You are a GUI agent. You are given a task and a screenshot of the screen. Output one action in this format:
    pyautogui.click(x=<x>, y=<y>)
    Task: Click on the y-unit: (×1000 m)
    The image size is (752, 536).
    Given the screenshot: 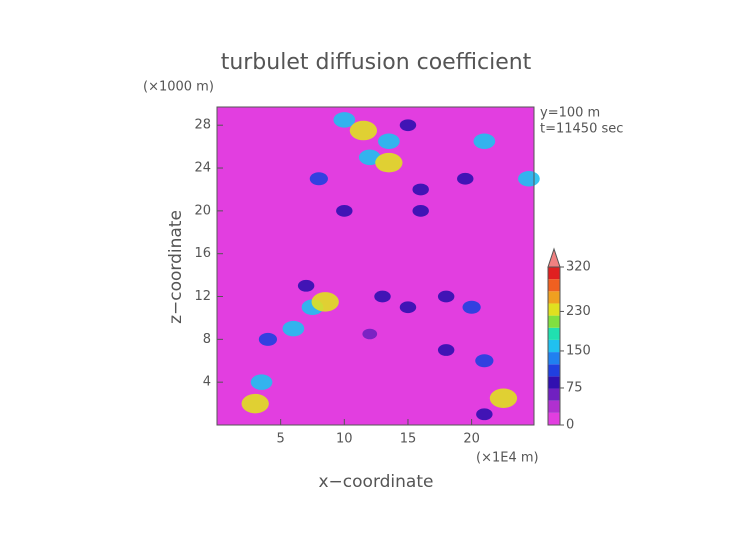 What is the action you would take?
    pyautogui.click(x=178, y=87)
    